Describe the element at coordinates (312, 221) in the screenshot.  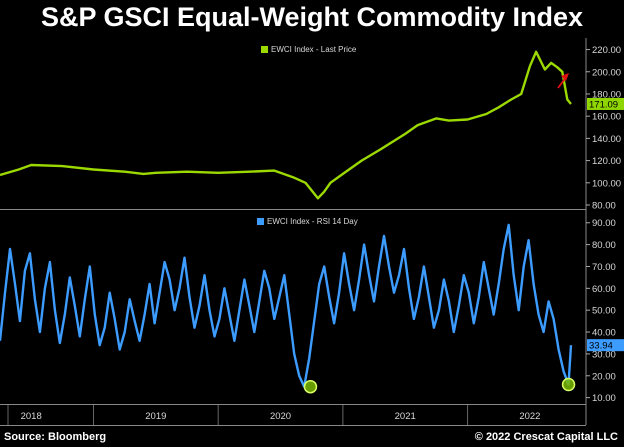
I see `rsi-legend-label: EWCI Index - RSI 14 Day` at that location.